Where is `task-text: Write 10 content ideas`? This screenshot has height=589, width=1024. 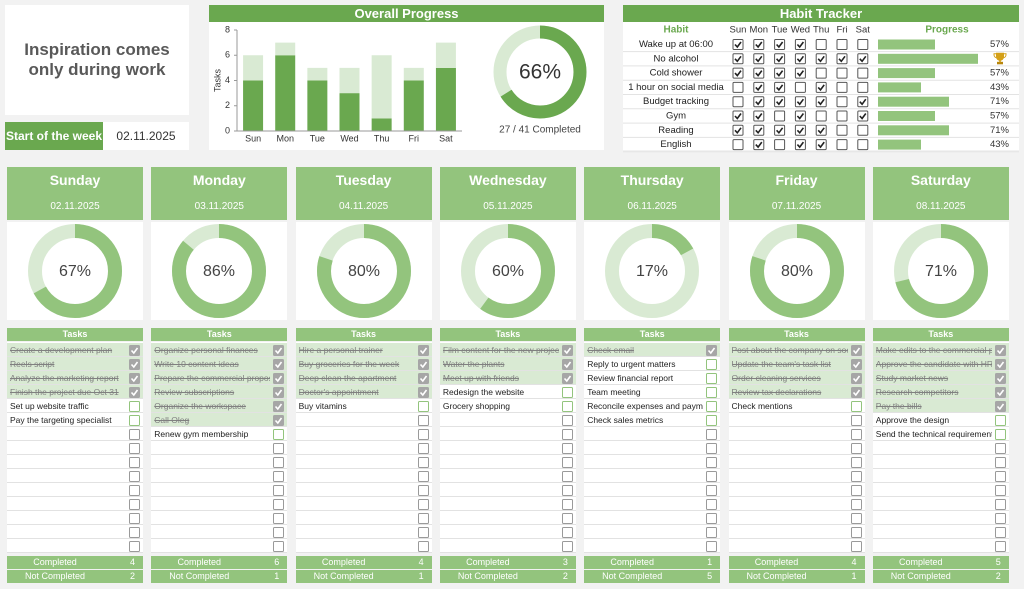
task-text: Write 10 content ideas is located at coordinates (196, 364).